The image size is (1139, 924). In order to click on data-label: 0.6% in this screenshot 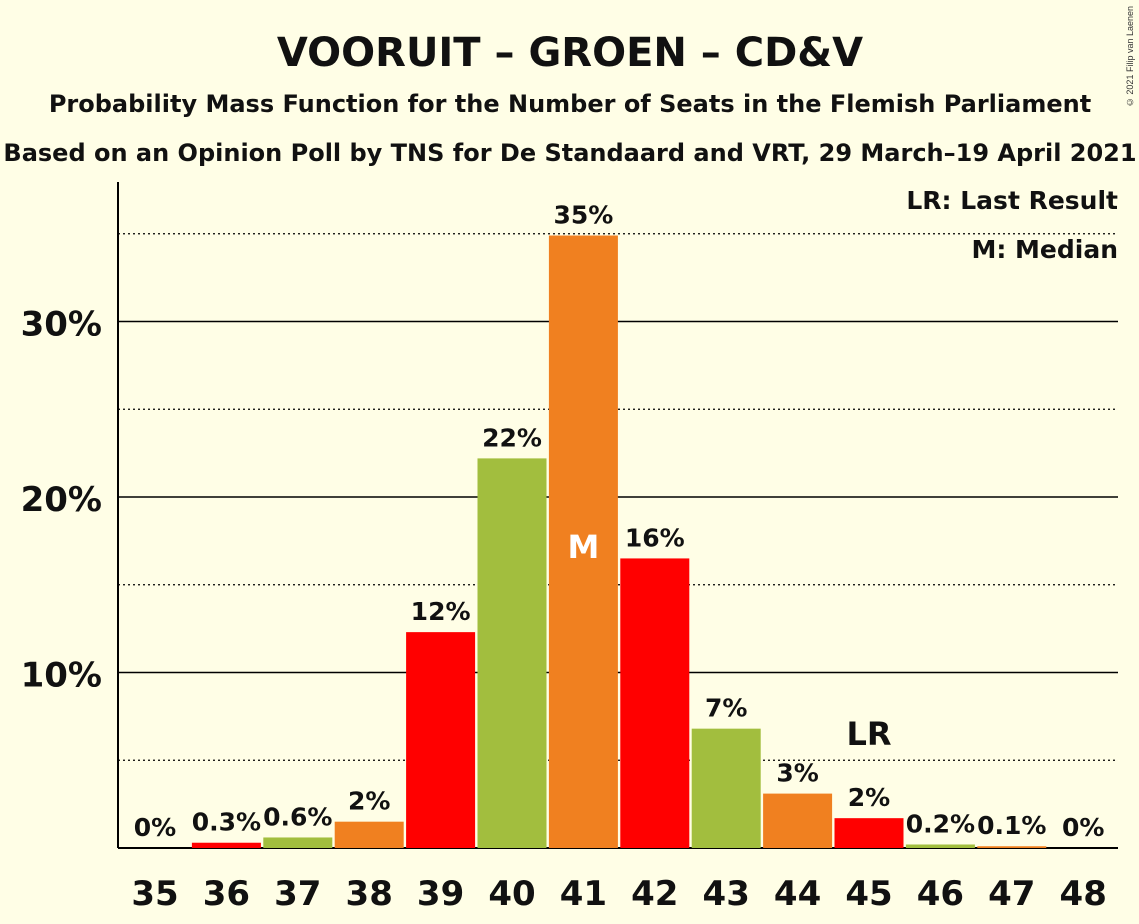, I will do `click(297, 816)`.